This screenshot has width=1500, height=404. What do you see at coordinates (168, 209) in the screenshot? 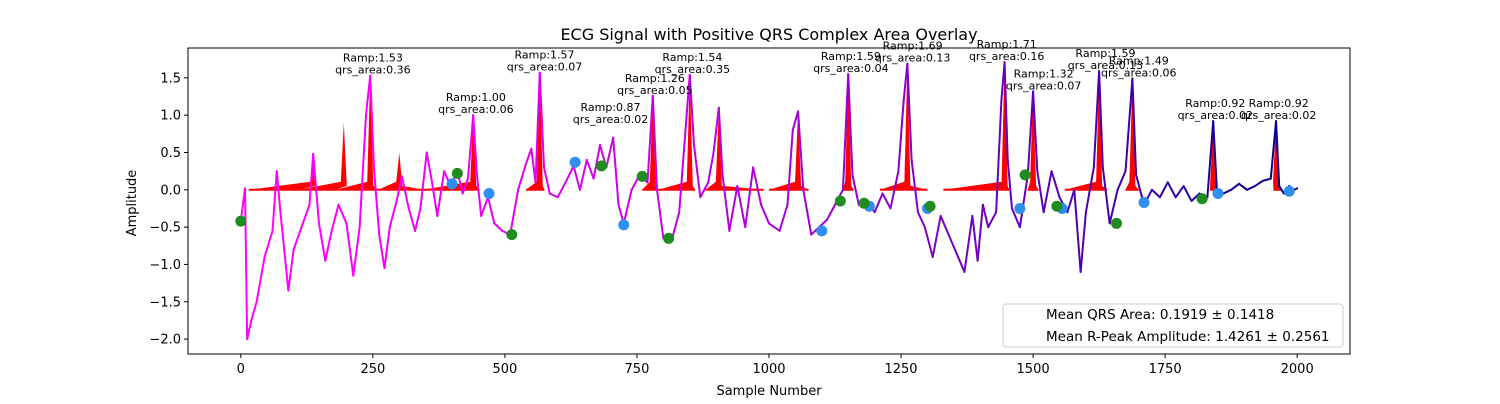
I see `y-axis-ticks: −2.0 −1.5 −1.0 −0.5 0.0 0.5 1.0 1.5` at bounding box center [168, 209].